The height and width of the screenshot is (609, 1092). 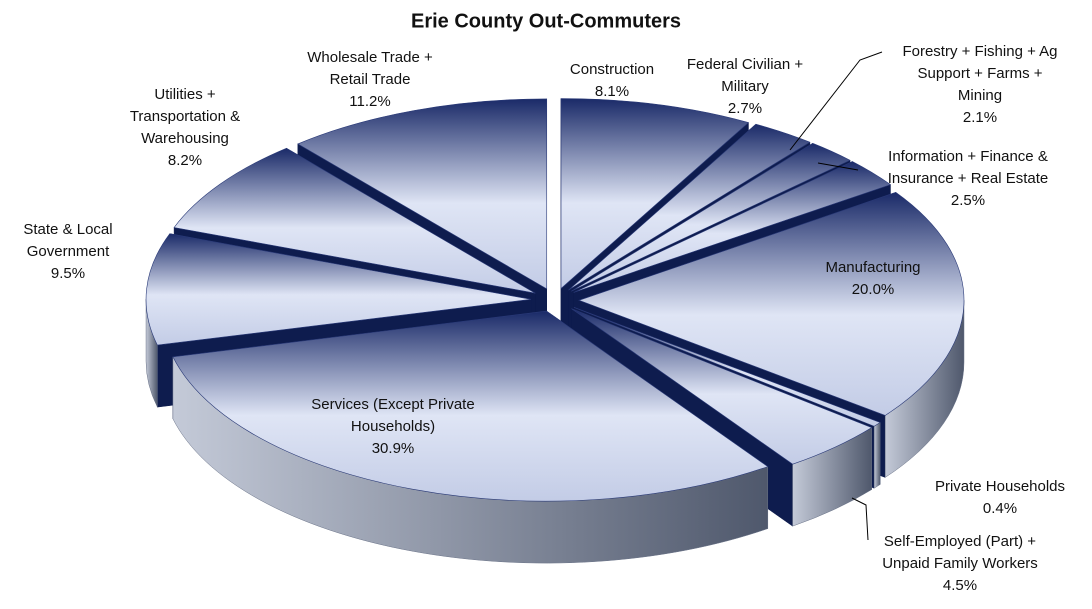 I want to click on label-line: Households), so click(x=393, y=426).